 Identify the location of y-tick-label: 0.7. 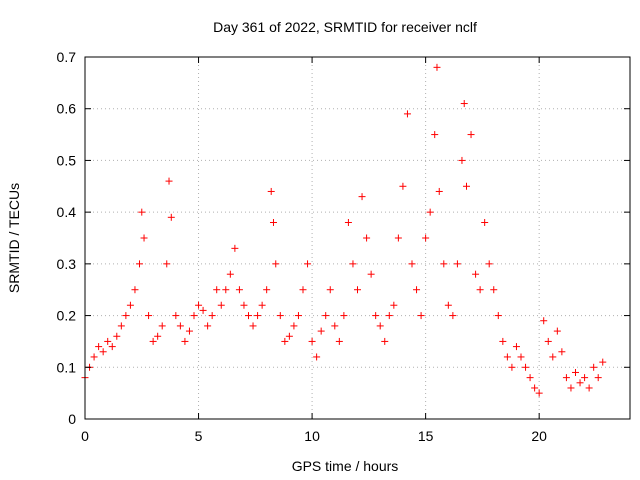
(67, 57).